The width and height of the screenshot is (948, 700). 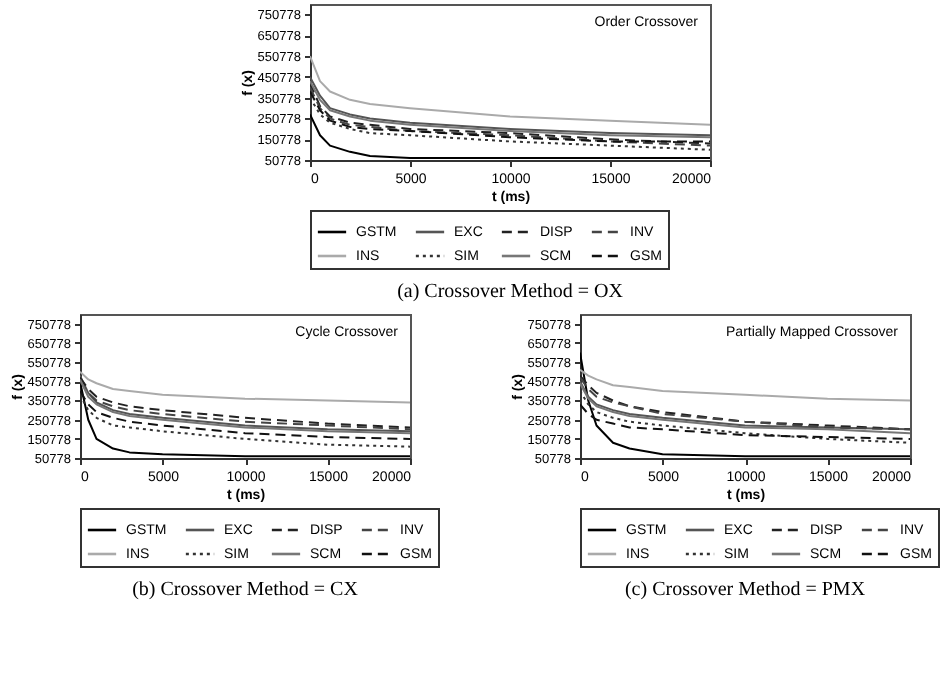 I want to click on text: (b) Crossover Method = CX, so click(x=246, y=590).